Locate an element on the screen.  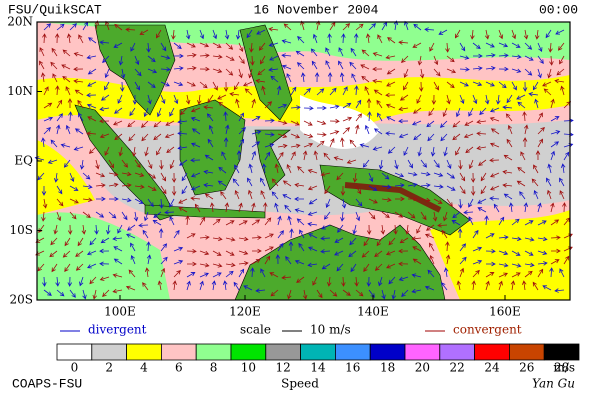
colorbar-tick: 24 is located at coordinates (492, 368).